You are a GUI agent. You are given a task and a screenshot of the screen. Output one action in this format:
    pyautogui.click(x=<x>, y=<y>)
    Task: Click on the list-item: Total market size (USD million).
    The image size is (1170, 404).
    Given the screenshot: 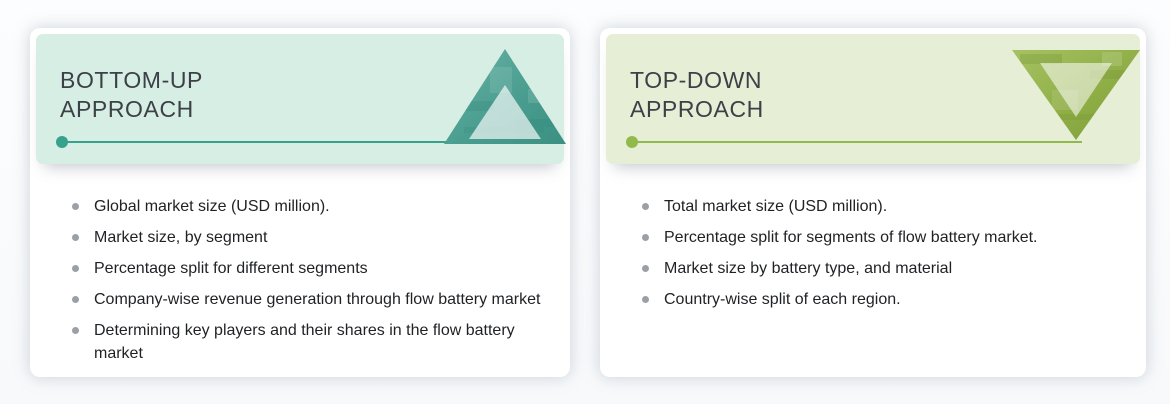 What is the action you would take?
    pyautogui.click(x=882, y=206)
    